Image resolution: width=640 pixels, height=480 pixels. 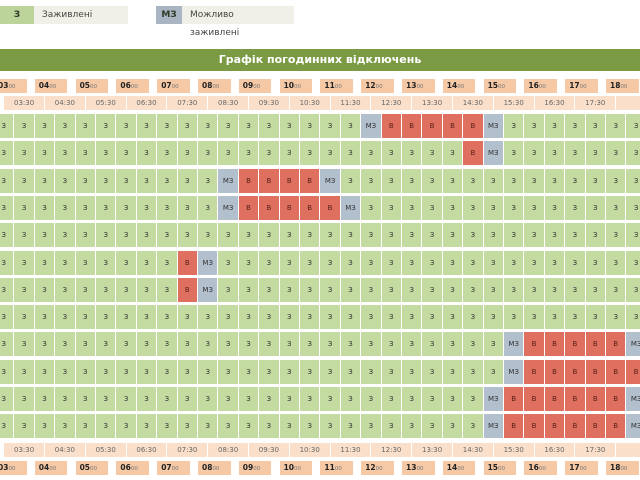 What do you see at coordinates (377, 468) in the screenshot?
I see `hour-tick: 1200` at bounding box center [377, 468].